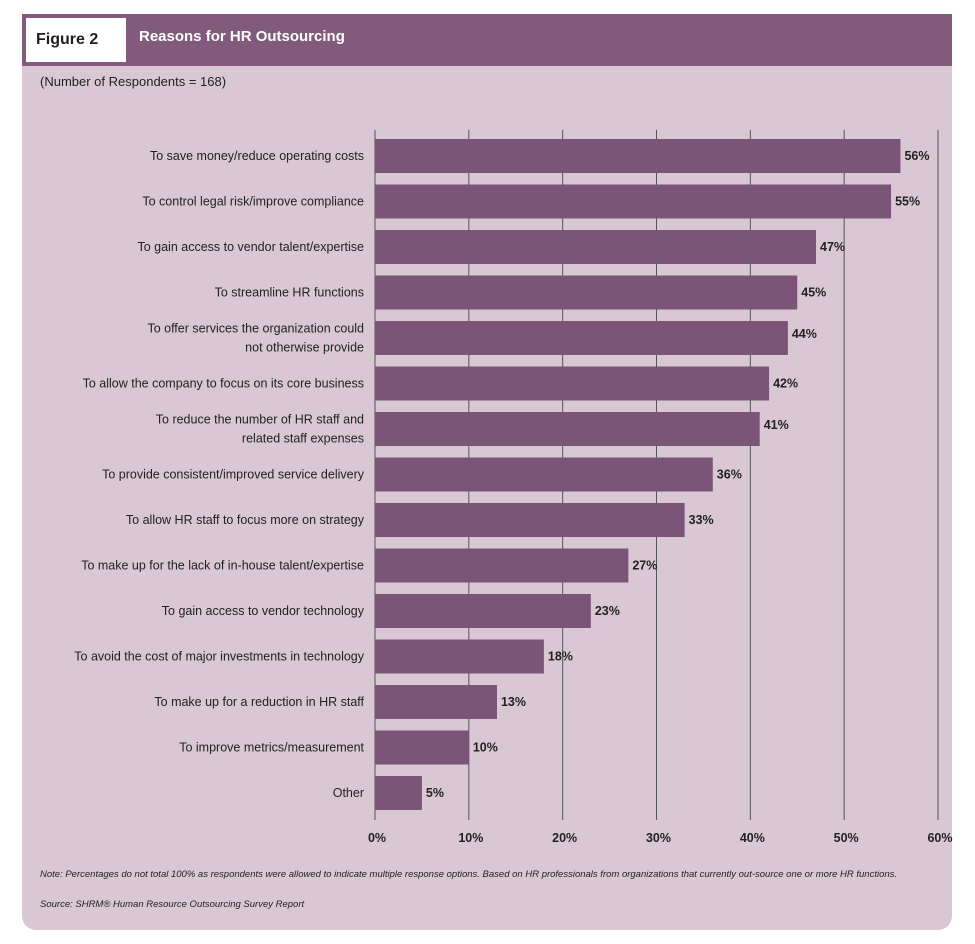 This screenshot has height=944, width=975. Describe the element at coordinates (271, 748) in the screenshot. I see `category-label: To improve metrics/measurement` at that location.